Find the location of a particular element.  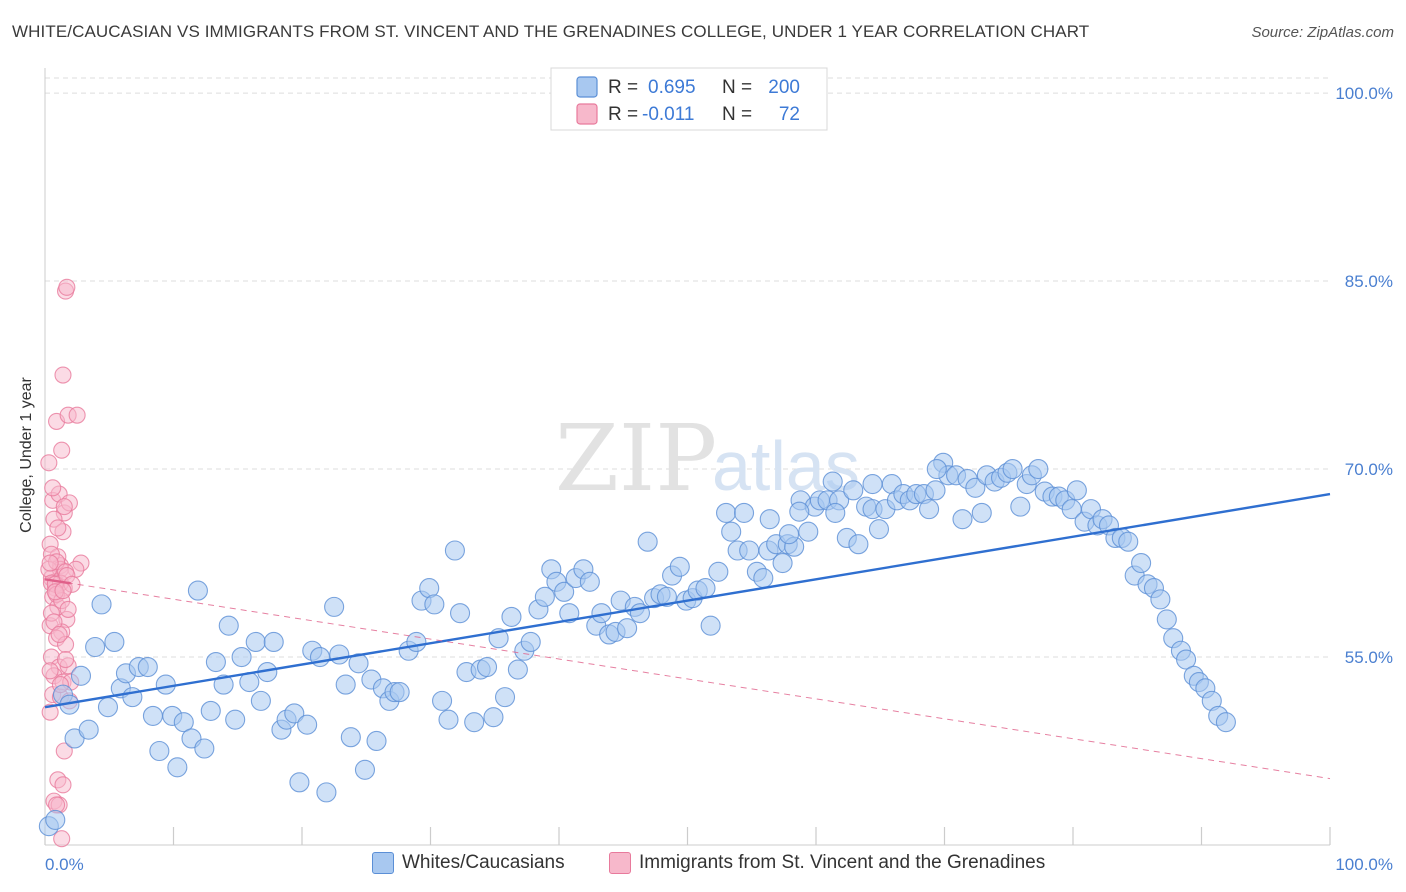

y-tick-label-0: 55.0% is located at coordinates (1369, 657).